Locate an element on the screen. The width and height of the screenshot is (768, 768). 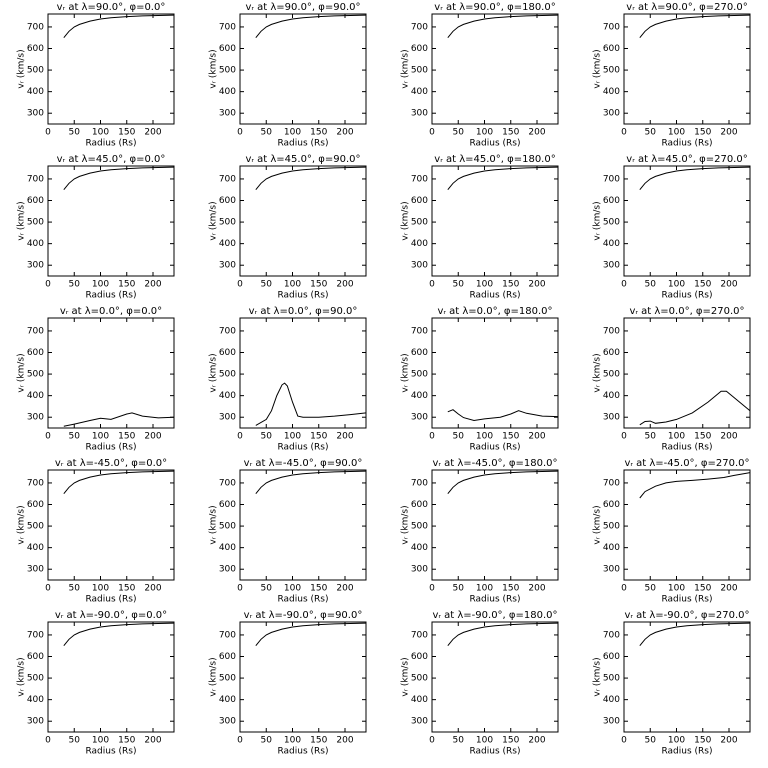
chart-title: vᵣ at λ=0.0°, φ=90.0° is located at coordinates (303, 311).